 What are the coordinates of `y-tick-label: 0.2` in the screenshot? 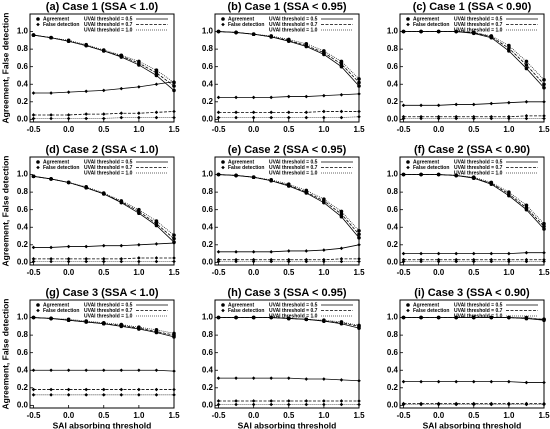 It's located at (208, 387).